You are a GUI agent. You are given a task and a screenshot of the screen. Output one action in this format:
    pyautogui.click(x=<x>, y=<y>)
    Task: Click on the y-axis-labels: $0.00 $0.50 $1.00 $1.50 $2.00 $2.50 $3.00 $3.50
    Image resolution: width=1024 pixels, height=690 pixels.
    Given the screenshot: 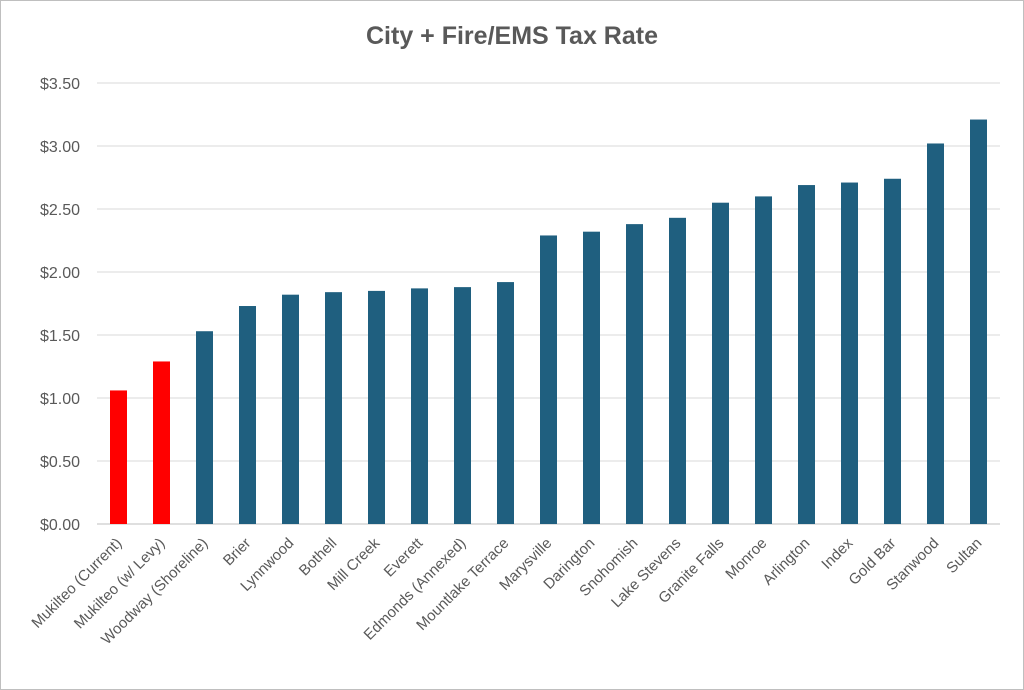 What is the action you would take?
    pyautogui.click(x=60, y=305)
    